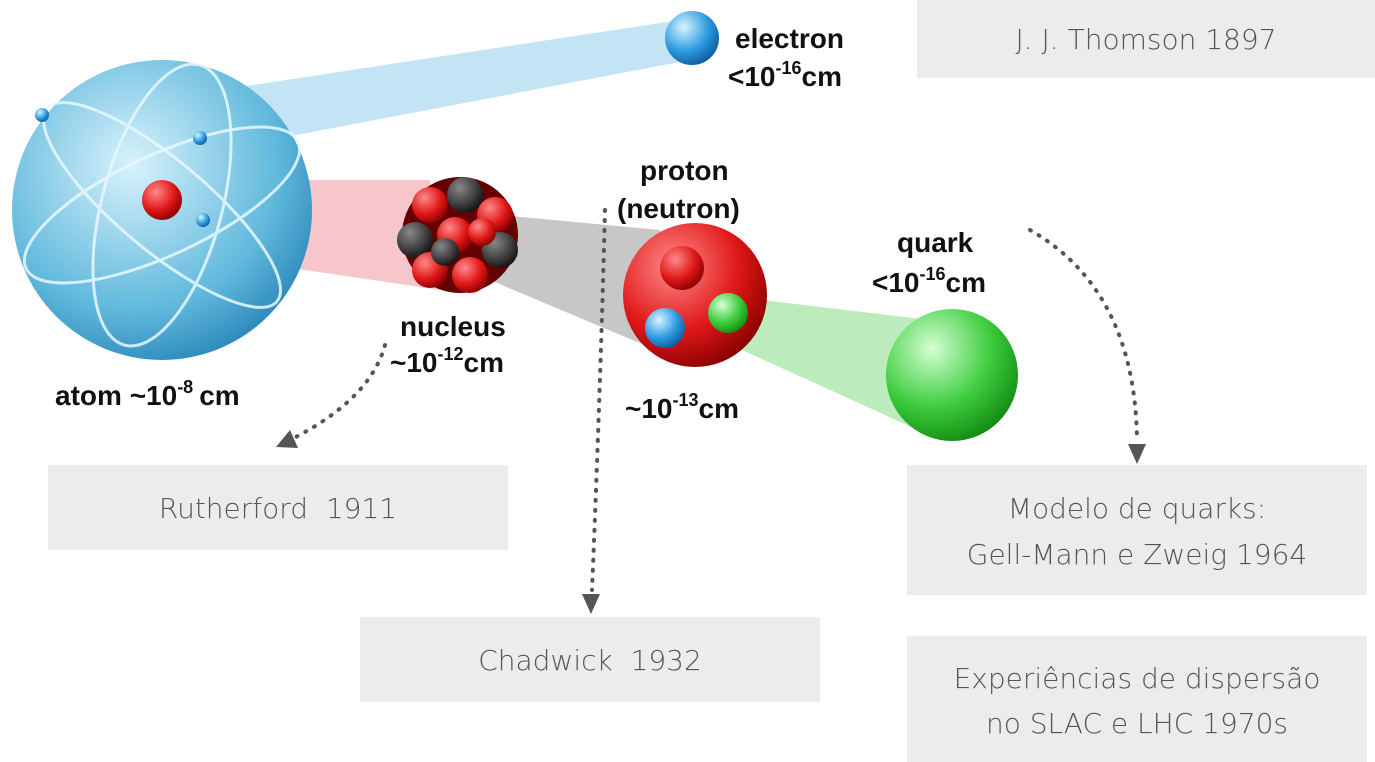 This screenshot has height=762, width=1375. What do you see at coordinates (695, 295) in the screenshot?
I see `proton-sphere` at bounding box center [695, 295].